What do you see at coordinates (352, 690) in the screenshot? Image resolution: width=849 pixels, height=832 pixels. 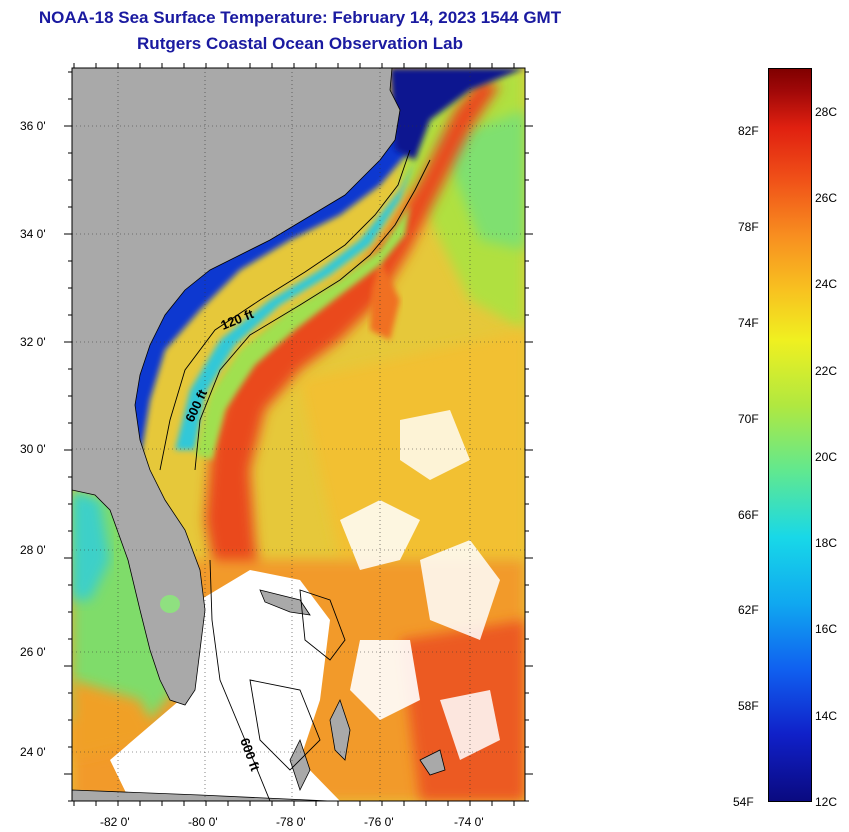 I see `bahamas` at bounding box center [352, 690].